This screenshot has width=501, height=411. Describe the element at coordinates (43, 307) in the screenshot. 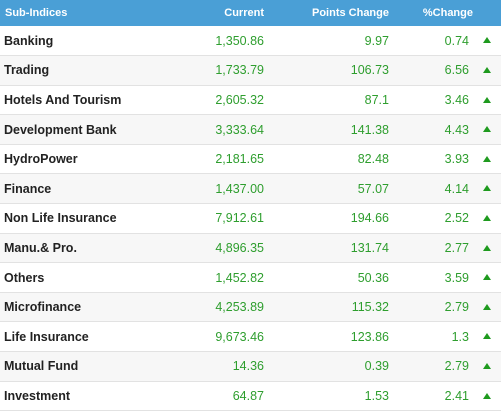

I see `sub-index-name: Microfinance` at that location.